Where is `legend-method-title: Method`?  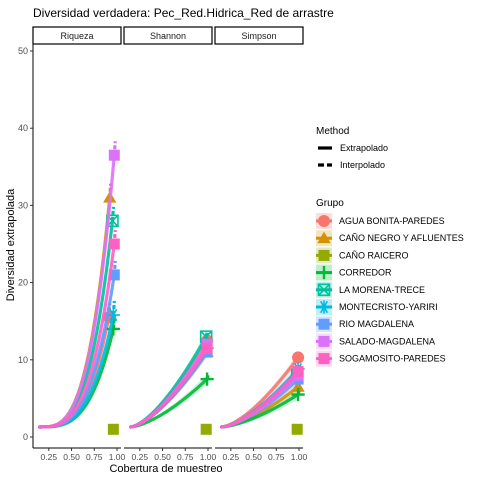 legend-method-title: Method is located at coordinates (332, 131).